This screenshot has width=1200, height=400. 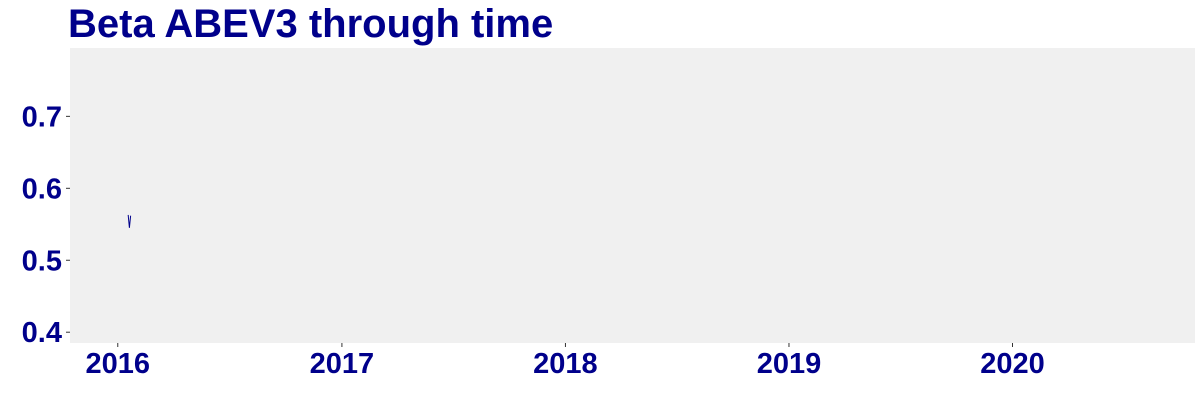 I want to click on x-axis: 2016 2017 2018 2019 2020, so click(x=565, y=361).